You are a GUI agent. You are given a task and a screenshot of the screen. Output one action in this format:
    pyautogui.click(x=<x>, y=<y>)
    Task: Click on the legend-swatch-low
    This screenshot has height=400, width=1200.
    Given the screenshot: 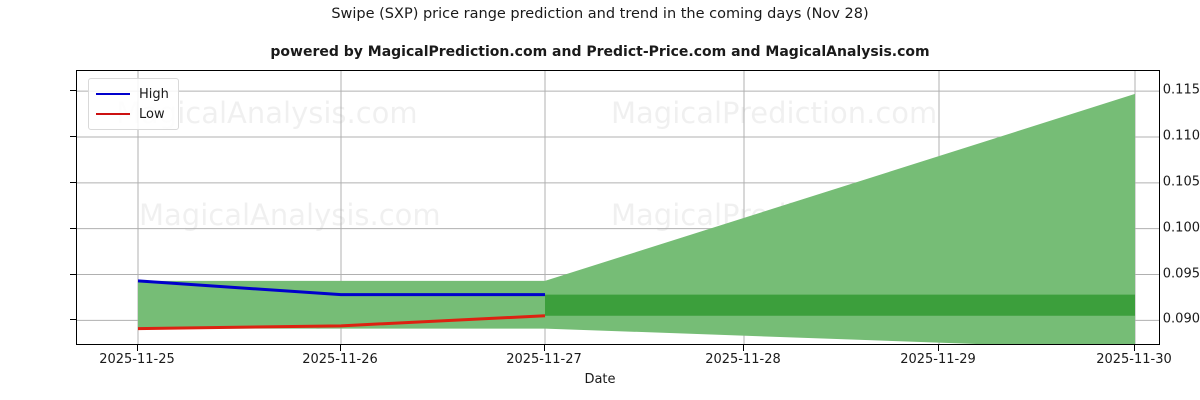 What is the action you would take?
    pyautogui.click(x=113, y=114)
    